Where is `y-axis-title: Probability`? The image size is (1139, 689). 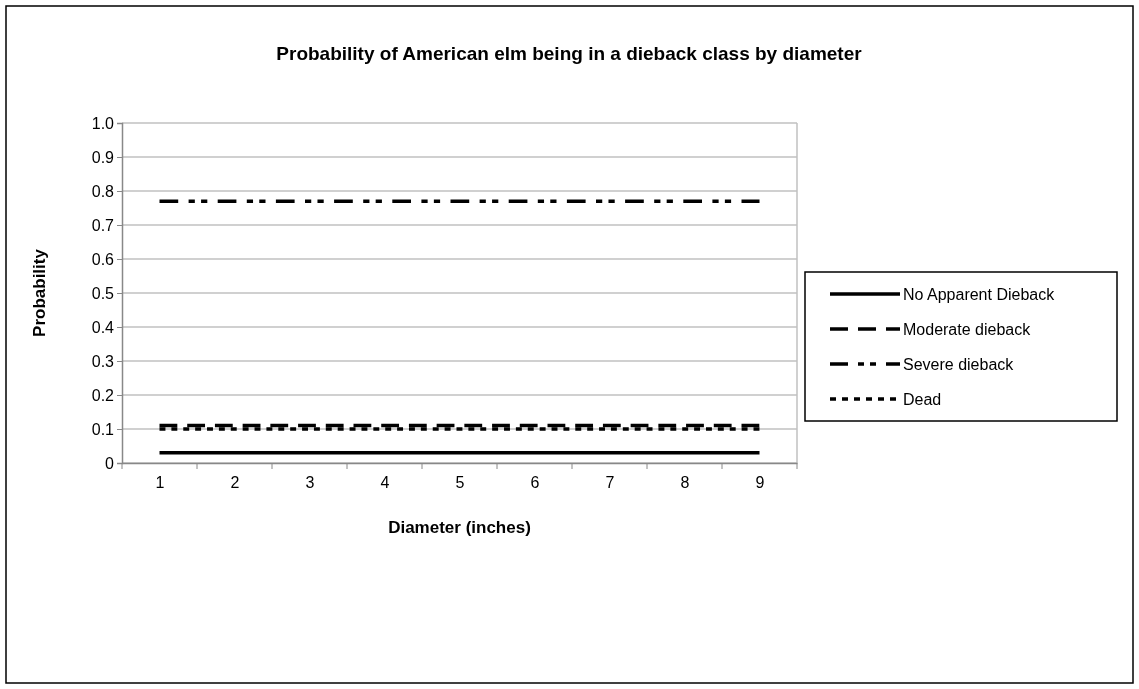 y-axis-title: Probability is located at coordinates (39, 292).